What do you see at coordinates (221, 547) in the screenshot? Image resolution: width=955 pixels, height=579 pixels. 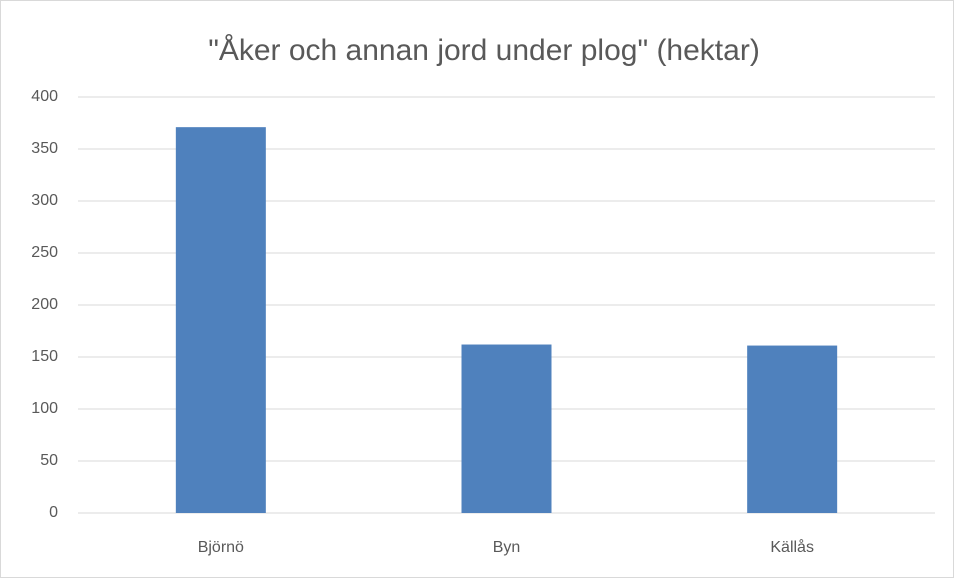 I see `x-tick-label: Björnö` at bounding box center [221, 547].